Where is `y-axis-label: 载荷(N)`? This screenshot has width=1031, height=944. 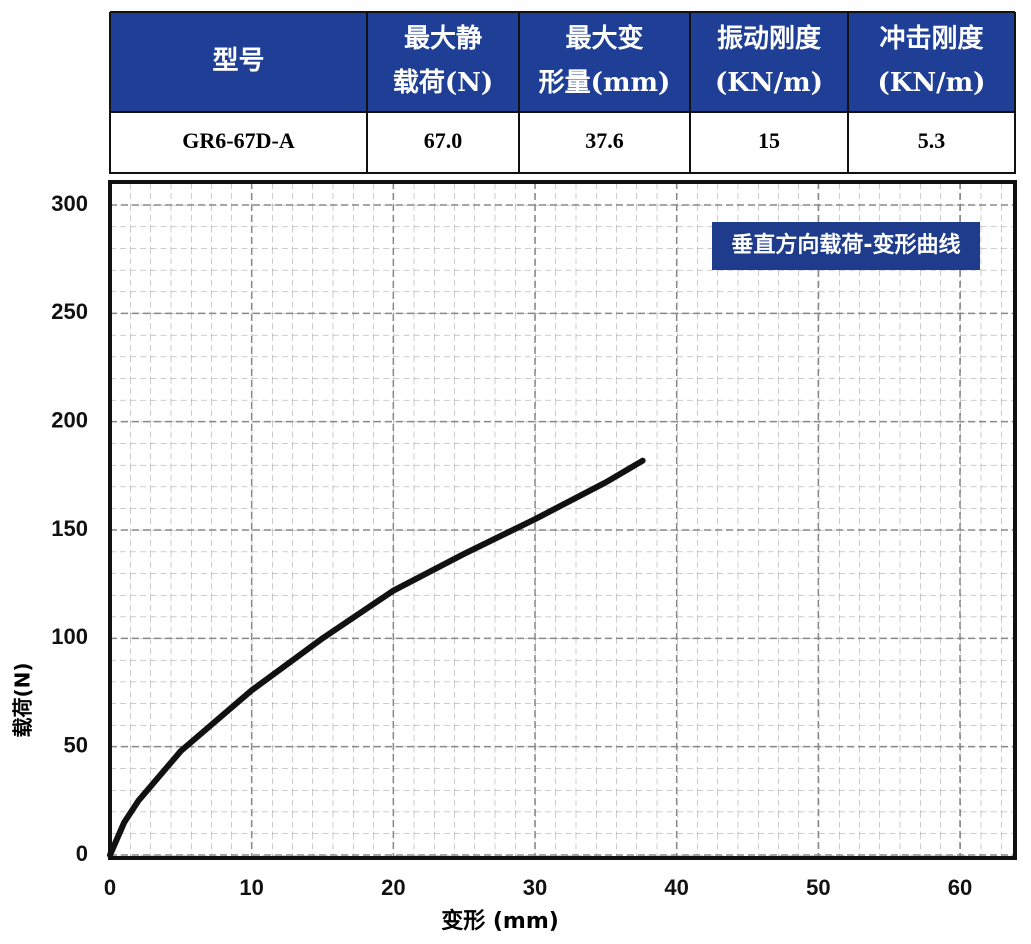 y-axis-label: 载荷(N) is located at coordinates (23, 699).